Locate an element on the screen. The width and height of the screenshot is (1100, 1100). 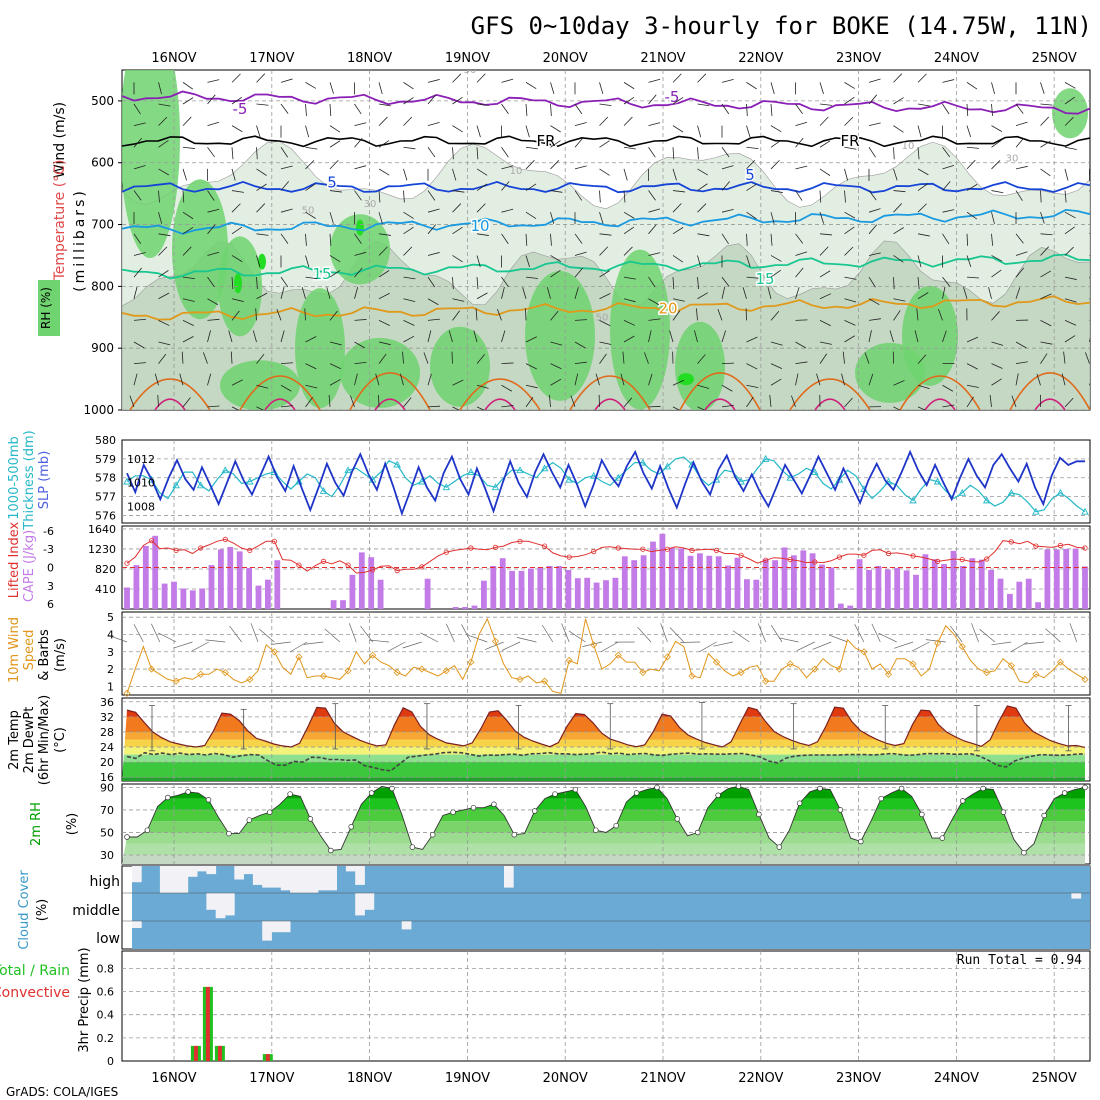
cape-title: CAPE (J/kg) is located at coordinates (29, 566).